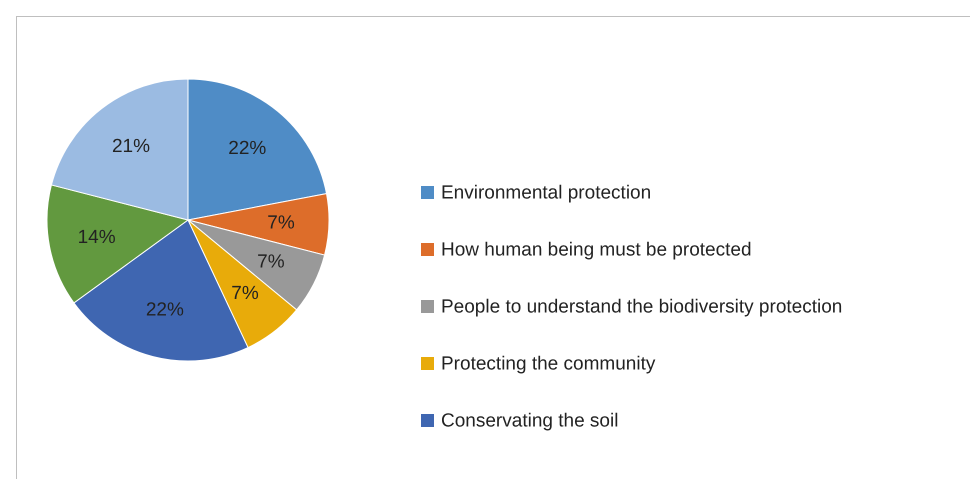 Image resolution: width=970 pixels, height=479 pixels. What do you see at coordinates (529, 421) in the screenshot?
I see `legend-label: Conservating the soil` at bounding box center [529, 421].